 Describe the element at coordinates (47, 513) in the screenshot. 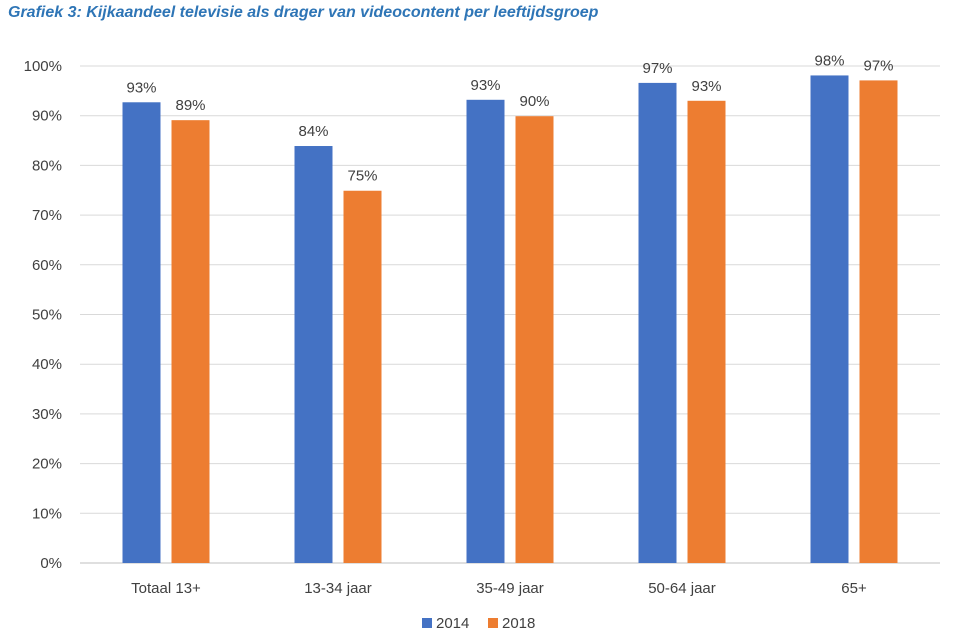

I see `y-tick-label: 10%` at that location.